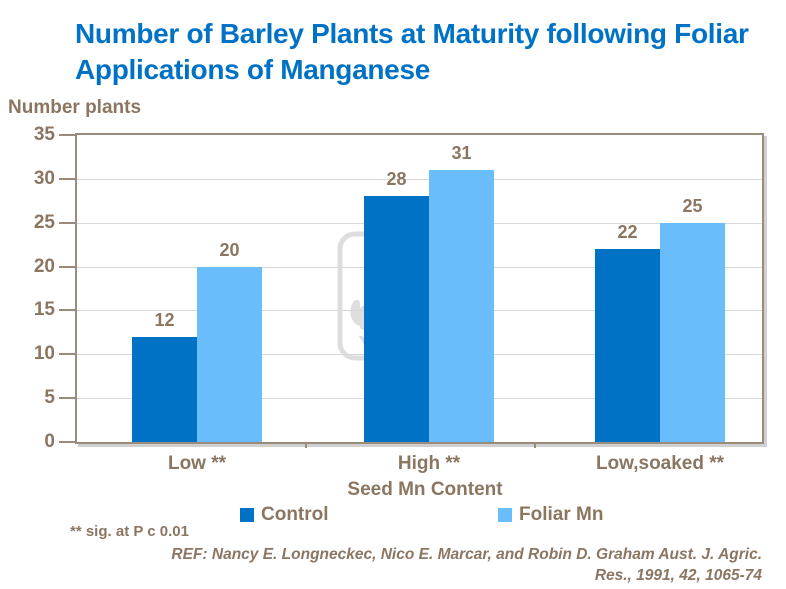  I want to click on y-tick-label: 20, so click(44, 266).